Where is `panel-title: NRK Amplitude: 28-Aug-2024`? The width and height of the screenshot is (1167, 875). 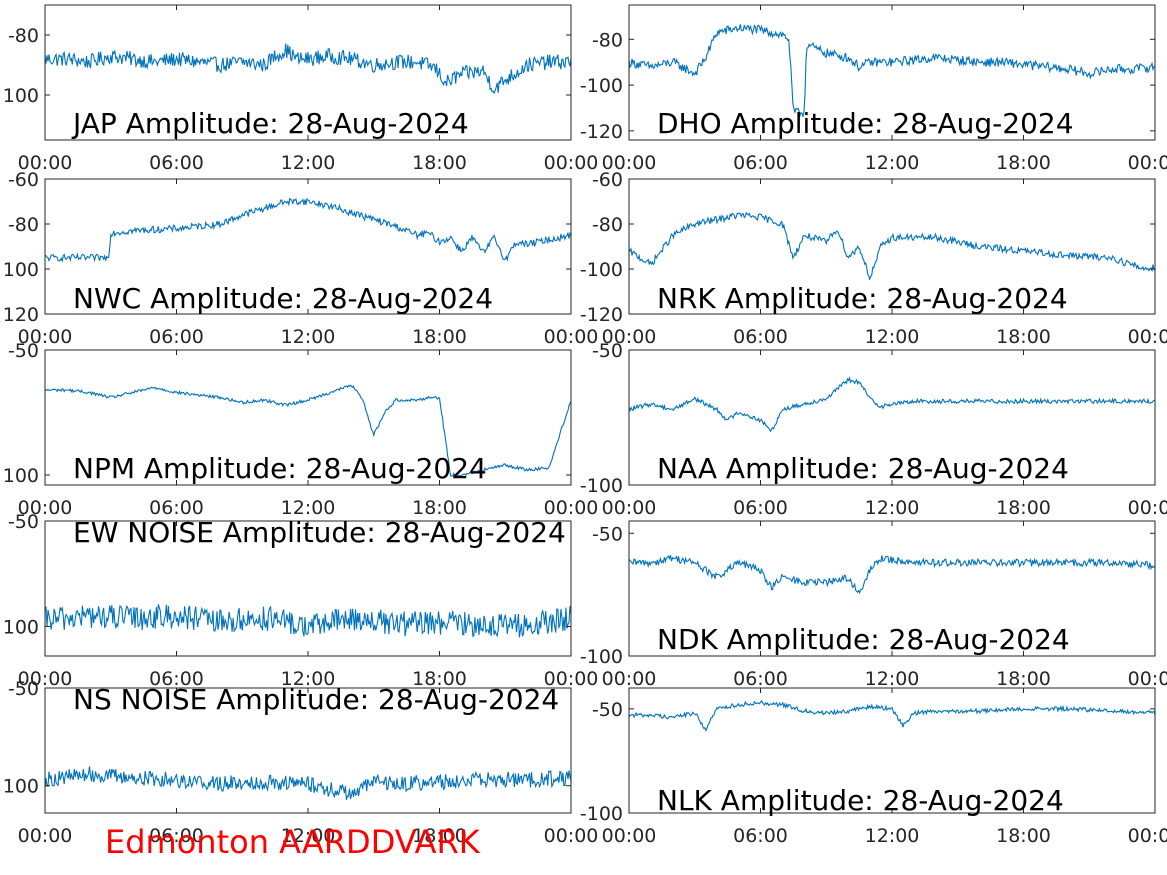 panel-title: NRK Amplitude: 28-Aug-2024 is located at coordinates (862, 298).